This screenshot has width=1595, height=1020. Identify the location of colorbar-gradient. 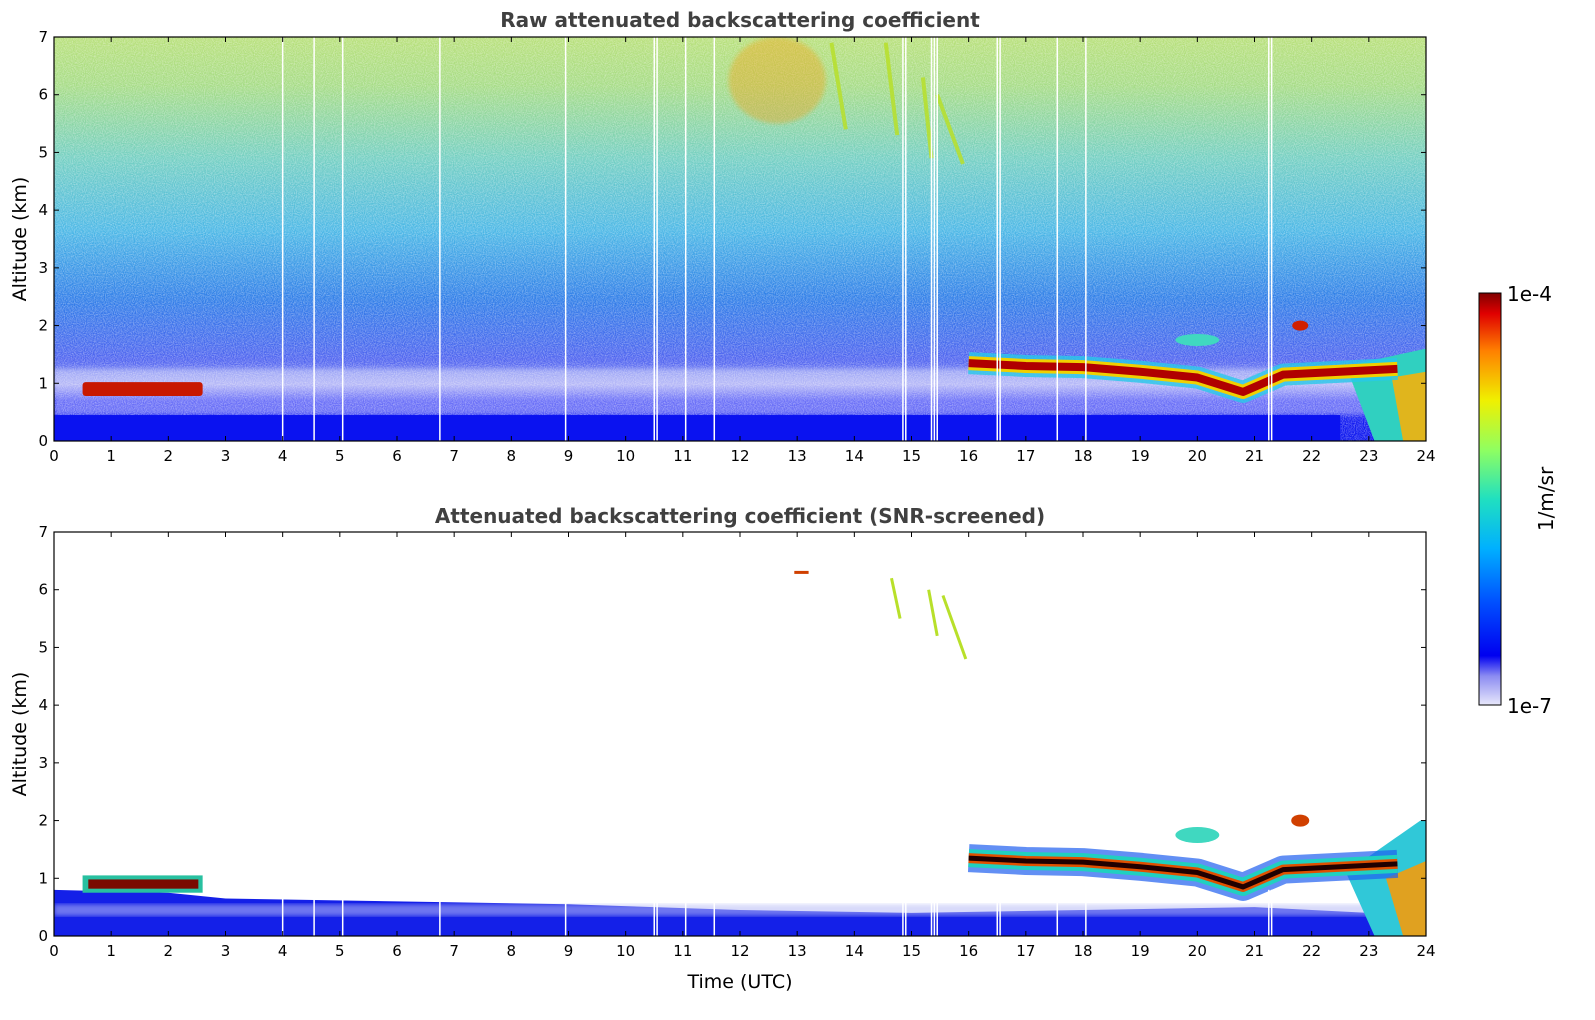
(1490, 499).